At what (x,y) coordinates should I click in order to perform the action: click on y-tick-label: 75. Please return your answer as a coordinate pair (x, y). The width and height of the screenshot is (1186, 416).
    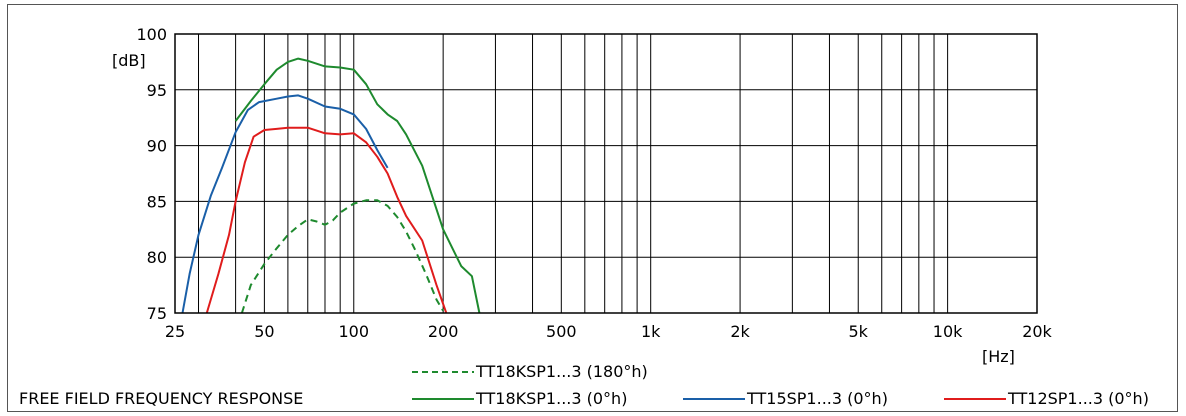
    Looking at the image, I should click on (157, 313).